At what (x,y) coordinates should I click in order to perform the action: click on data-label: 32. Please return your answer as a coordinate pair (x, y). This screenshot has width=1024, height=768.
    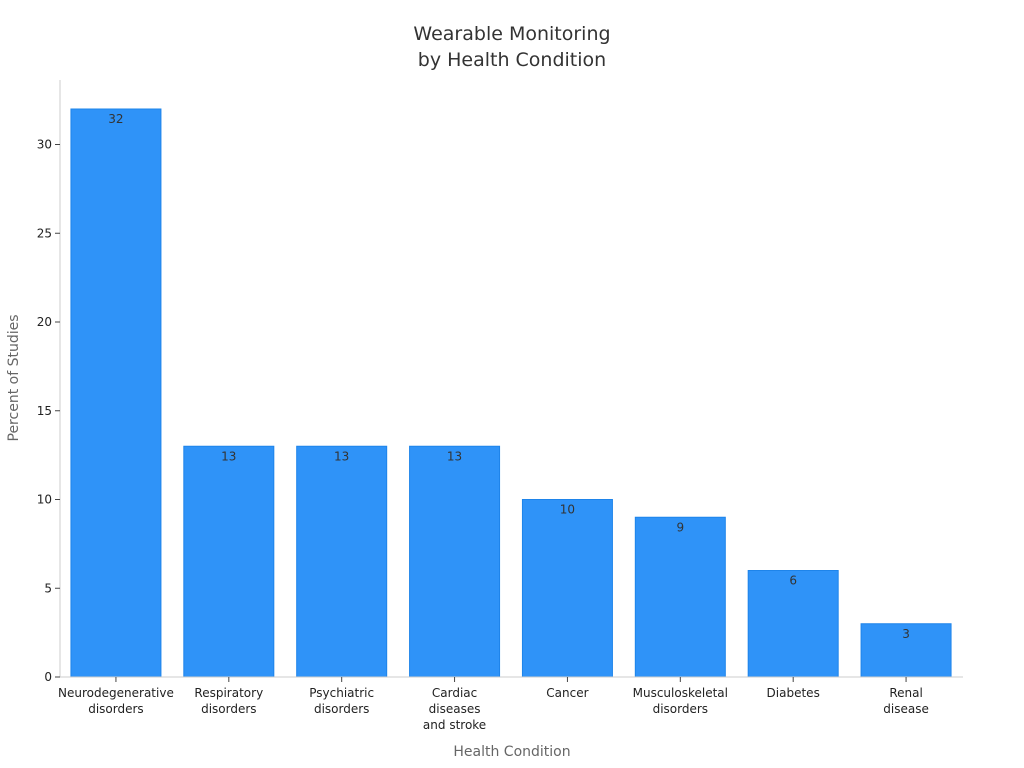
    Looking at the image, I should click on (115, 119).